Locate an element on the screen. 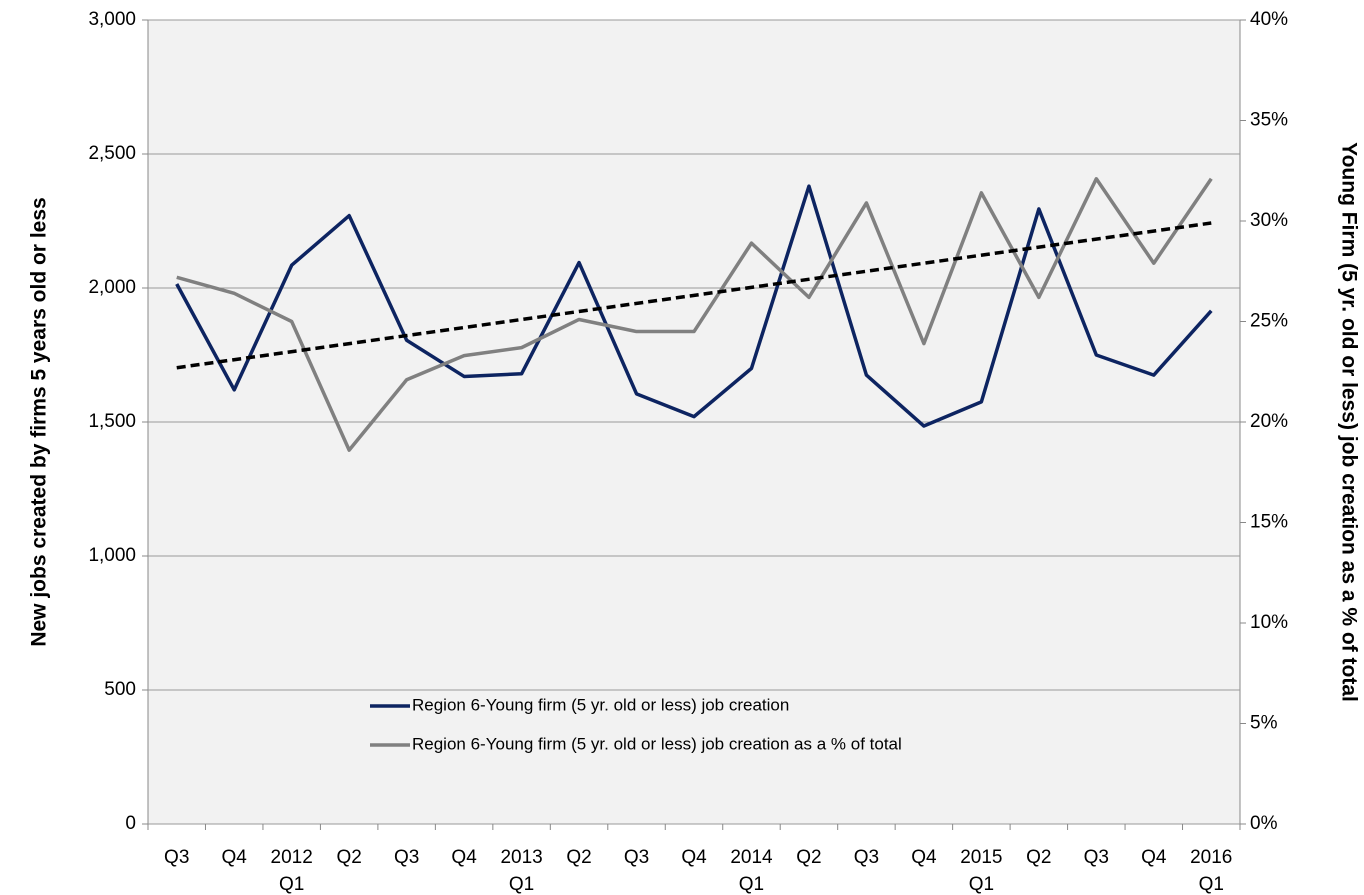 The height and width of the screenshot is (895, 1364). x-tick-label: 2016 Q1 is located at coordinates (1211, 871).